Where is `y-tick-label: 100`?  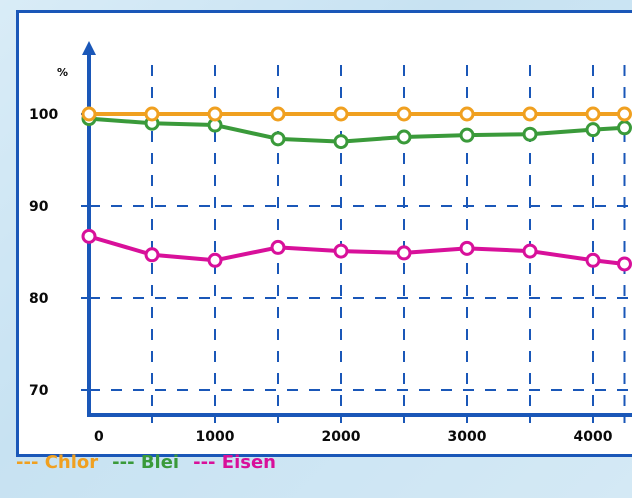
y-tick-label: 100 is located at coordinates (43, 115).